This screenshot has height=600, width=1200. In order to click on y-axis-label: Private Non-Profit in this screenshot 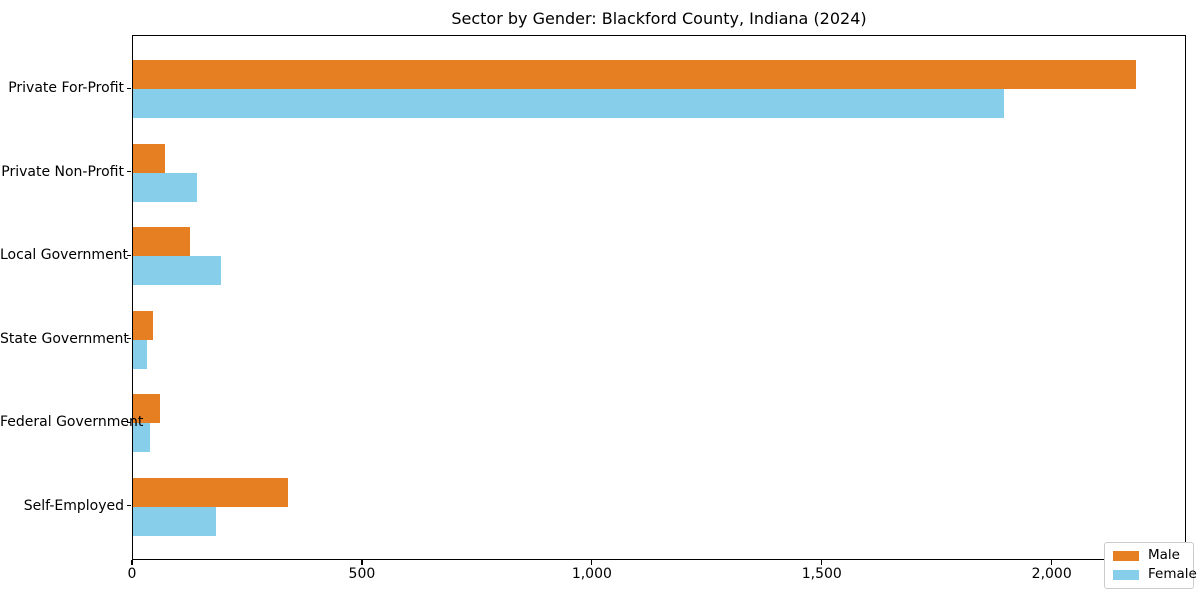, I will do `click(62, 171)`.